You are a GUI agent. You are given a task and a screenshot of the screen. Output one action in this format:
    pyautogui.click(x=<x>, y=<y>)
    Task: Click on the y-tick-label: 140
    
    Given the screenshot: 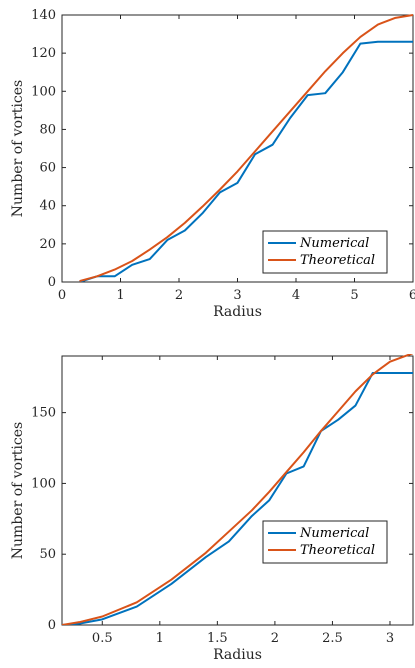 What is the action you would take?
    pyautogui.click(x=43, y=15)
    